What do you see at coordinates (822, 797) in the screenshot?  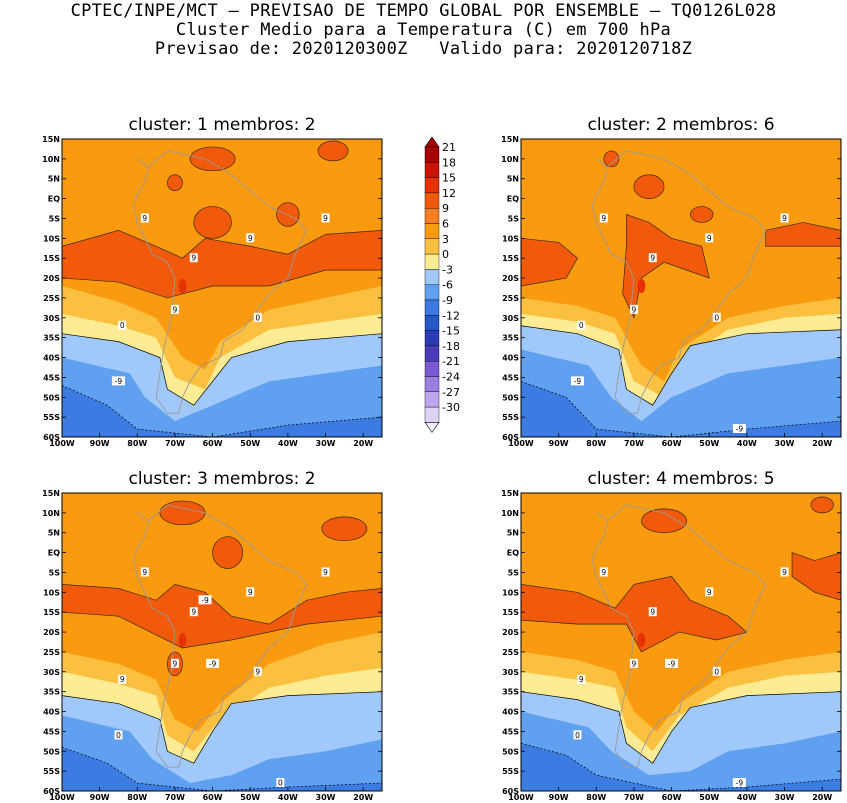 I see `x-tick-label: 20W` at bounding box center [822, 797].